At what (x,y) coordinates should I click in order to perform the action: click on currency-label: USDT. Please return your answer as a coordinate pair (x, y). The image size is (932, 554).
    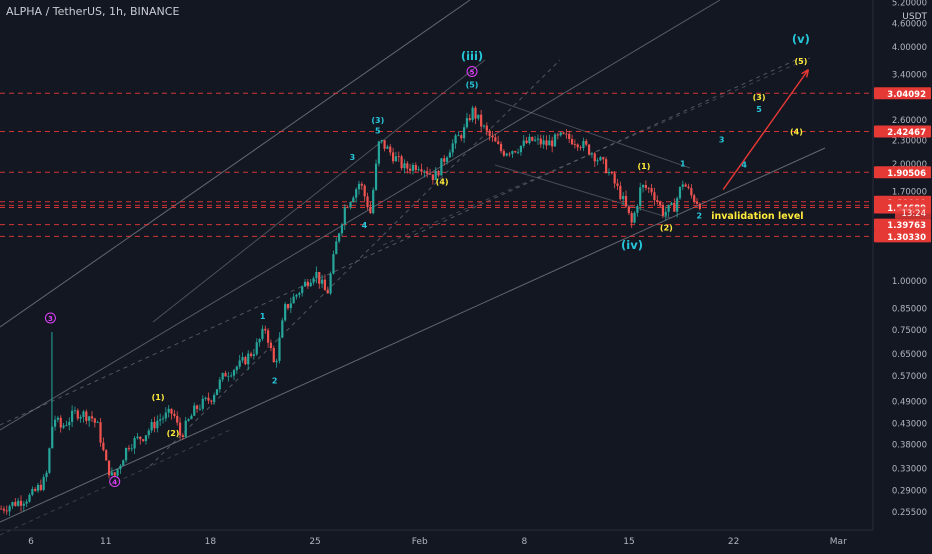
    Looking at the image, I should click on (914, 17).